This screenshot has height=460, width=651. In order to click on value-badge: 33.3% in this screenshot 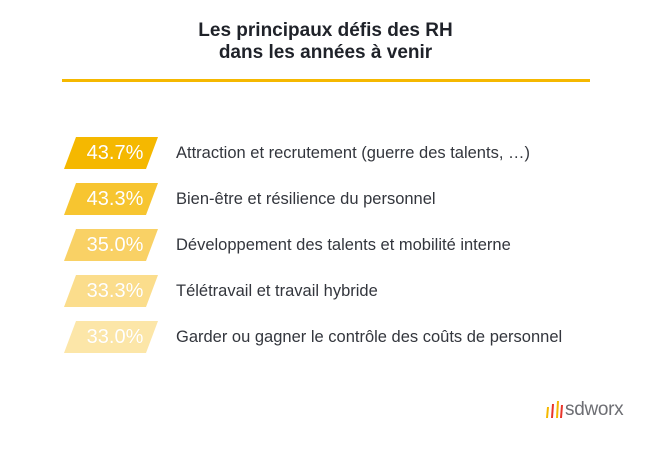, I will do `click(111, 291)`.